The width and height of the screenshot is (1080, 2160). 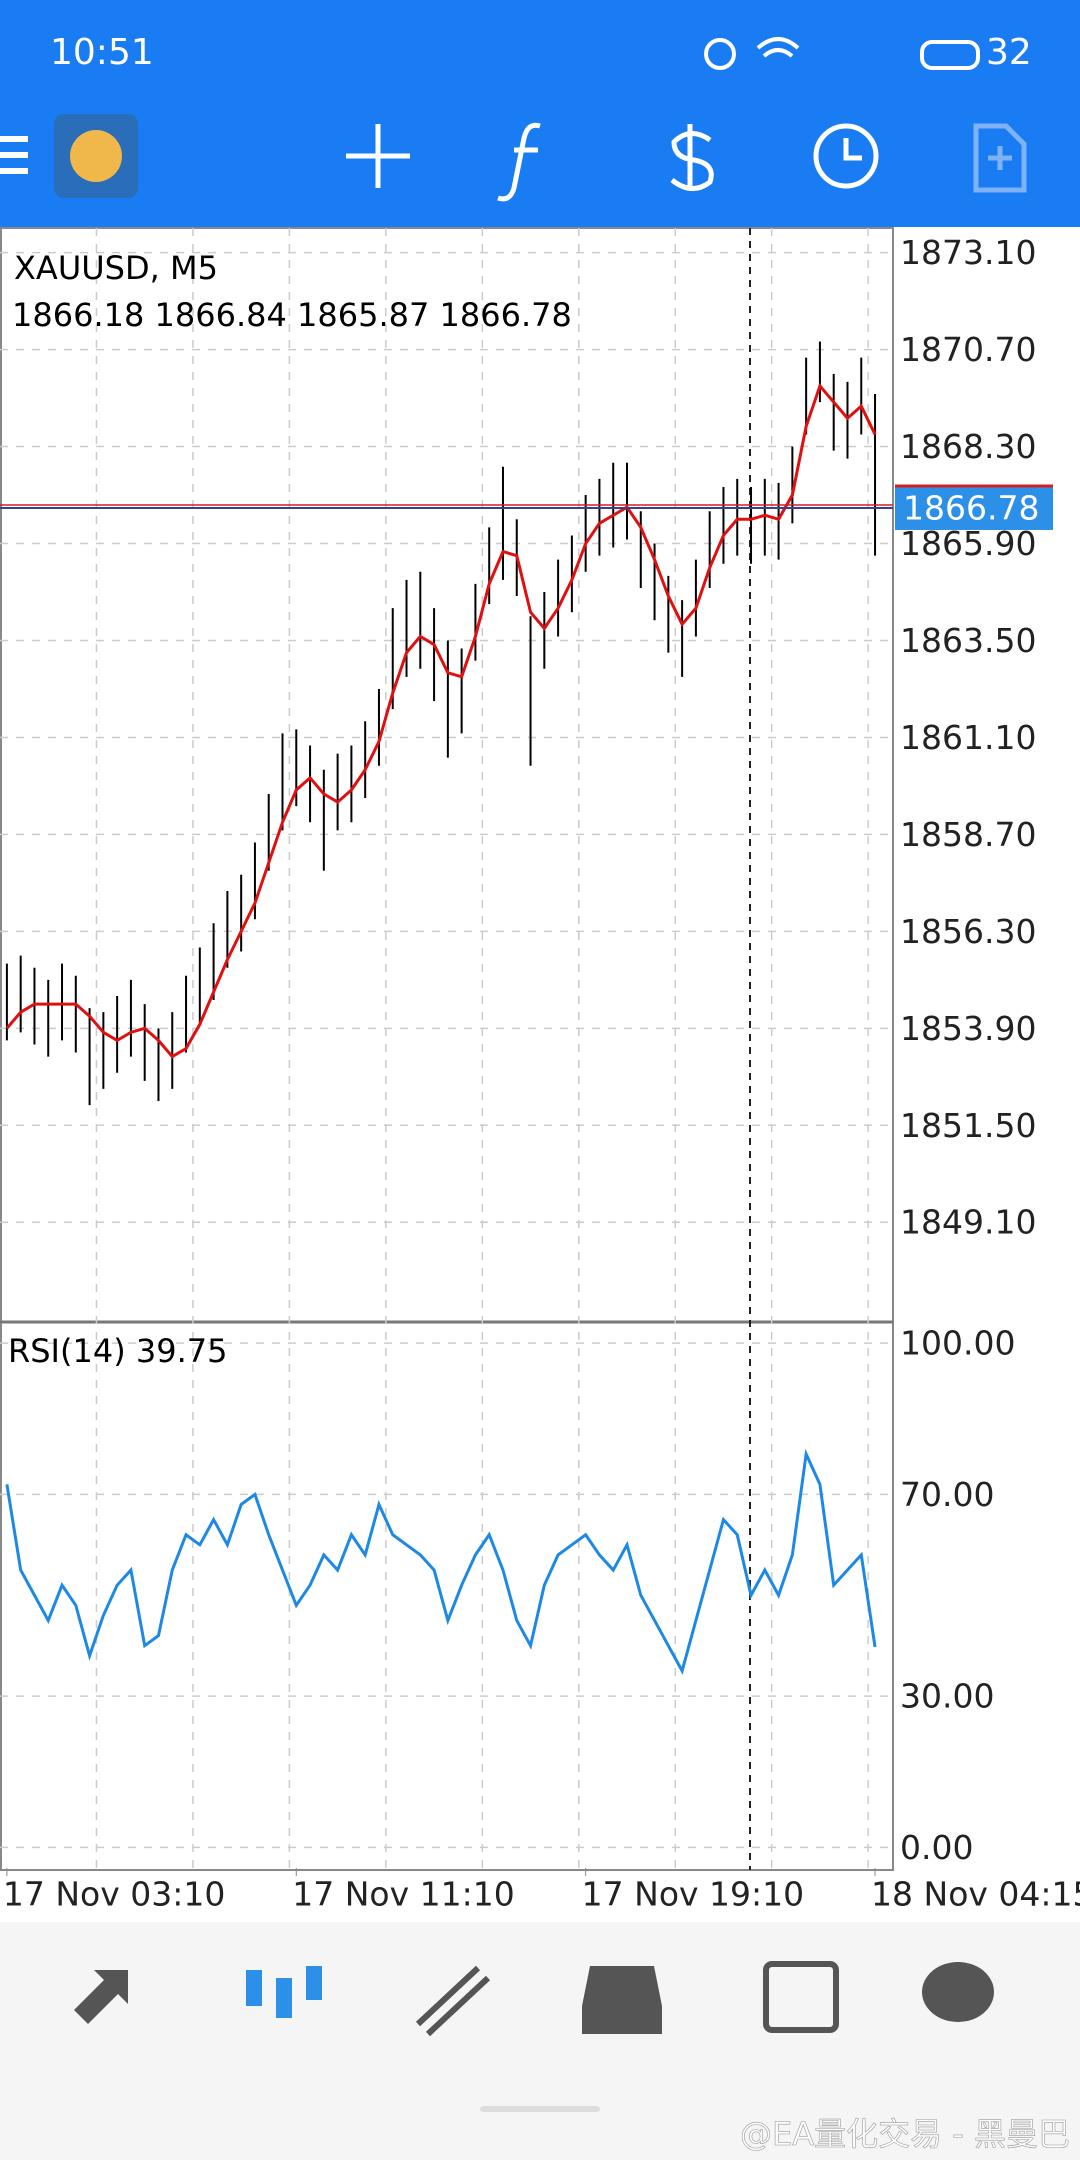 I want to click on x-tick-label: 17 Nov 11:10, so click(x=403, y=1894).